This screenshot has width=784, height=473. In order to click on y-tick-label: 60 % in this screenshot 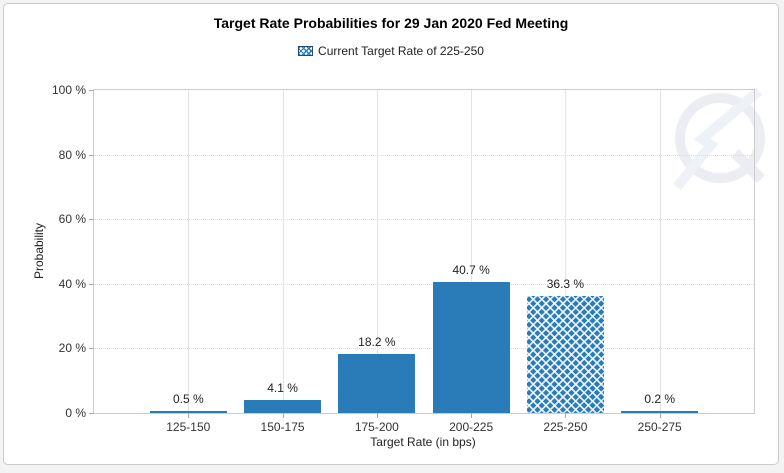, I will do `click(72, 219)`.